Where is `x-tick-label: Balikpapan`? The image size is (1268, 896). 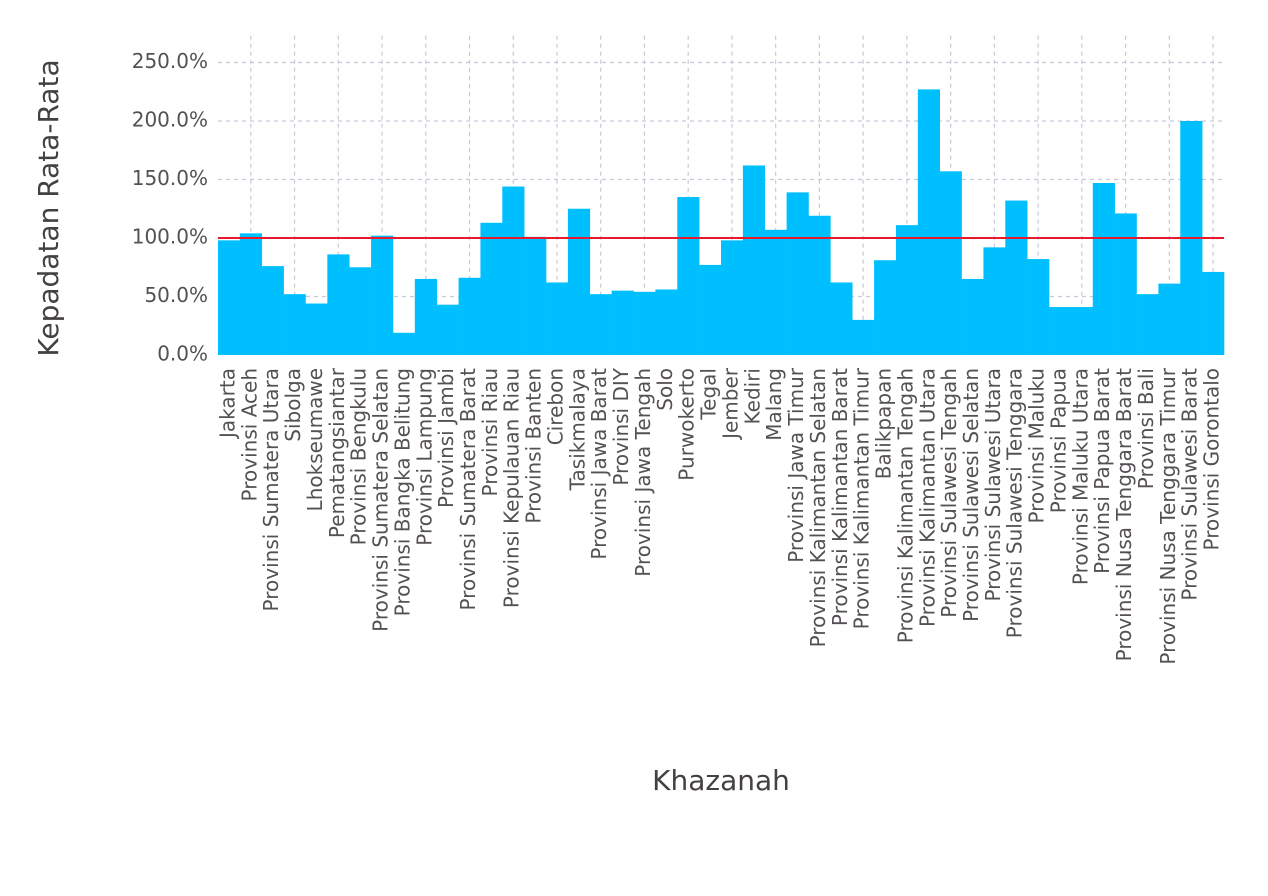 x-tick-label: Balikpapan is located at coordinates (884, 423).